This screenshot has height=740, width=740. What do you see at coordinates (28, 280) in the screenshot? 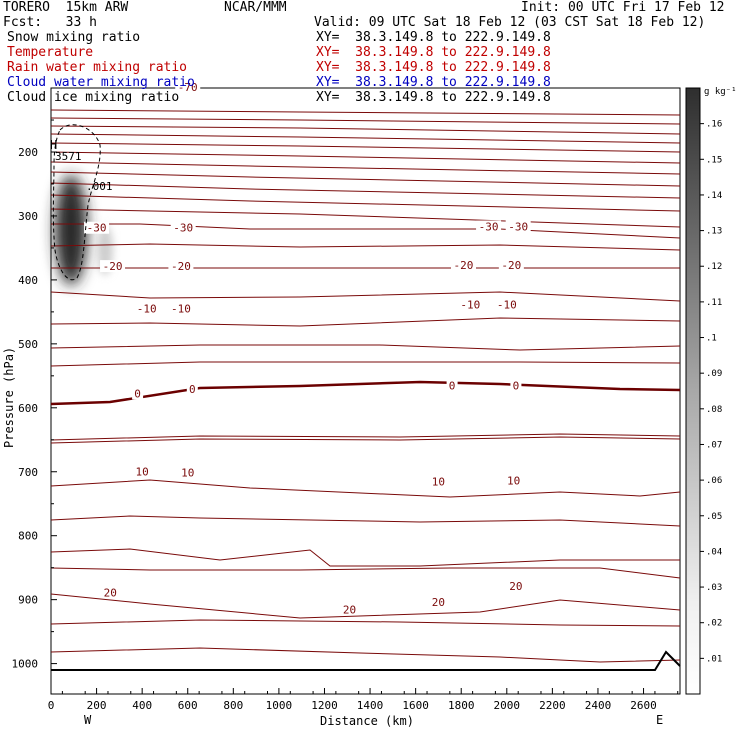
I see `y-tick-label: 400` at bounding box center [28, 280].